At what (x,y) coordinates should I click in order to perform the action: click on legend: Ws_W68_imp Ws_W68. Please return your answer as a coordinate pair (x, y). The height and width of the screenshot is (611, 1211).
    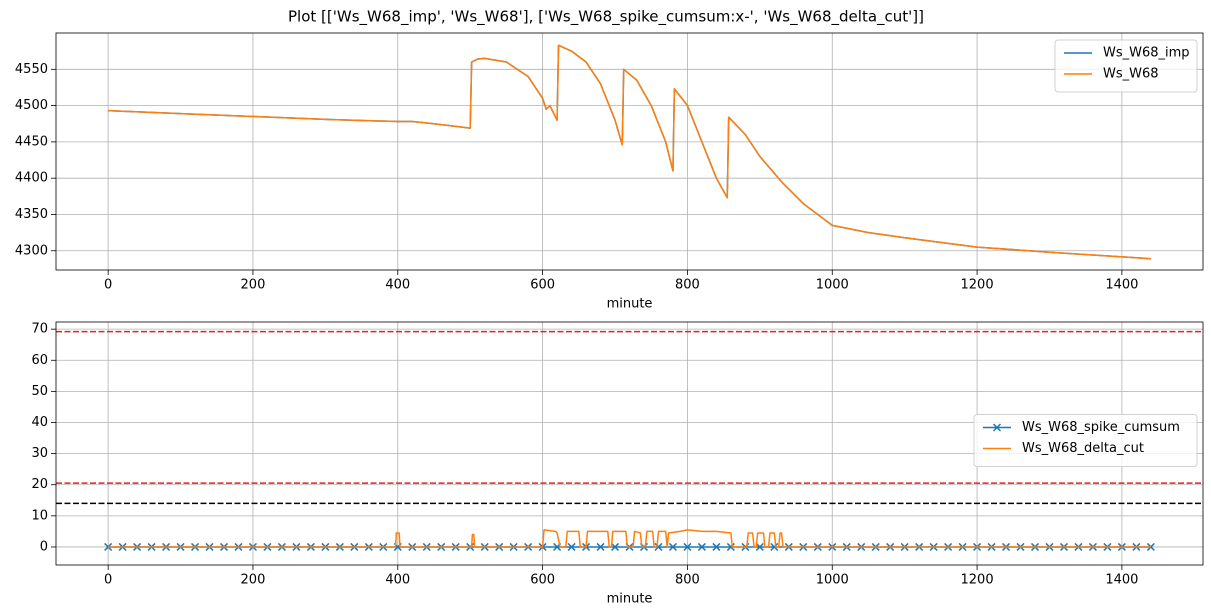
    Looking at the image, I should click on (1126, 66).